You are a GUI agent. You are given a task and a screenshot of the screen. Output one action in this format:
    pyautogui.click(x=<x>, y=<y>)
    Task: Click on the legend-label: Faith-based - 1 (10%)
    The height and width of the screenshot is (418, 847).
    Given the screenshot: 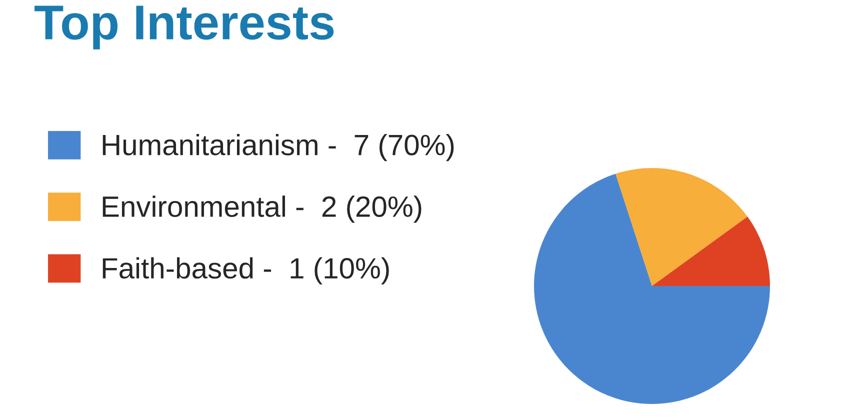 What is the action you would take?
    pyautogui.click(x=245, y=270)
    